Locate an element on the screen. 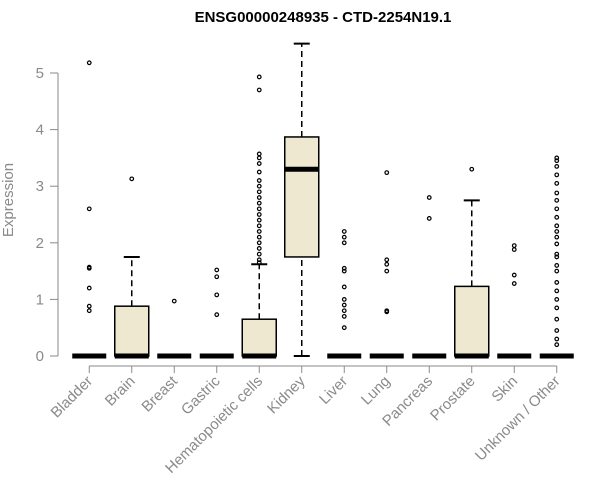 The width and height of the screenshot is (600, 500). x-tick-label: Skin is located at coordinates (504, 389).